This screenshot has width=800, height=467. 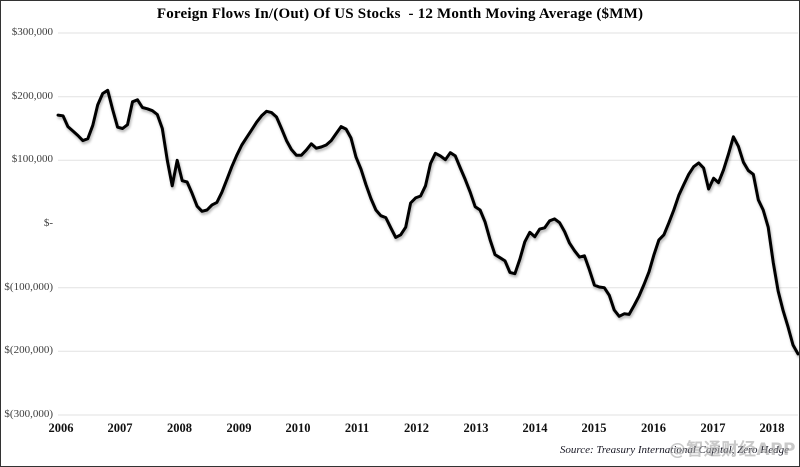 What do you see at coordinates (120, 428) in the screenshot?
I see `x-tick-label: 2007` at bounding box center [120, 428].